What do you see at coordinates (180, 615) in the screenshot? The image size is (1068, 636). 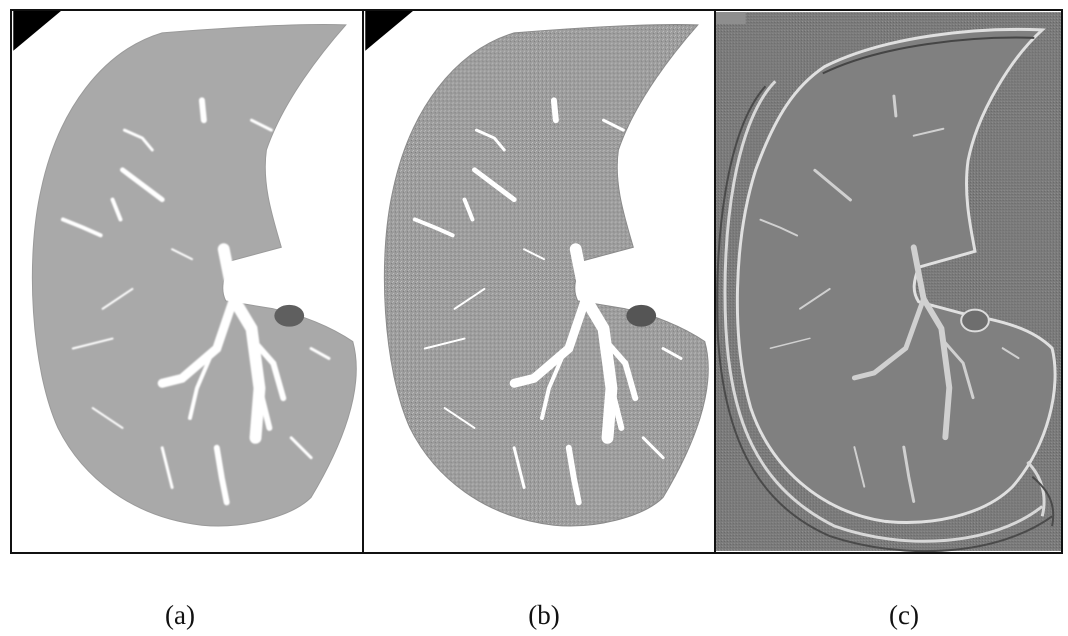 I see `caption-a: (a)` at bounding box center [180, 615].